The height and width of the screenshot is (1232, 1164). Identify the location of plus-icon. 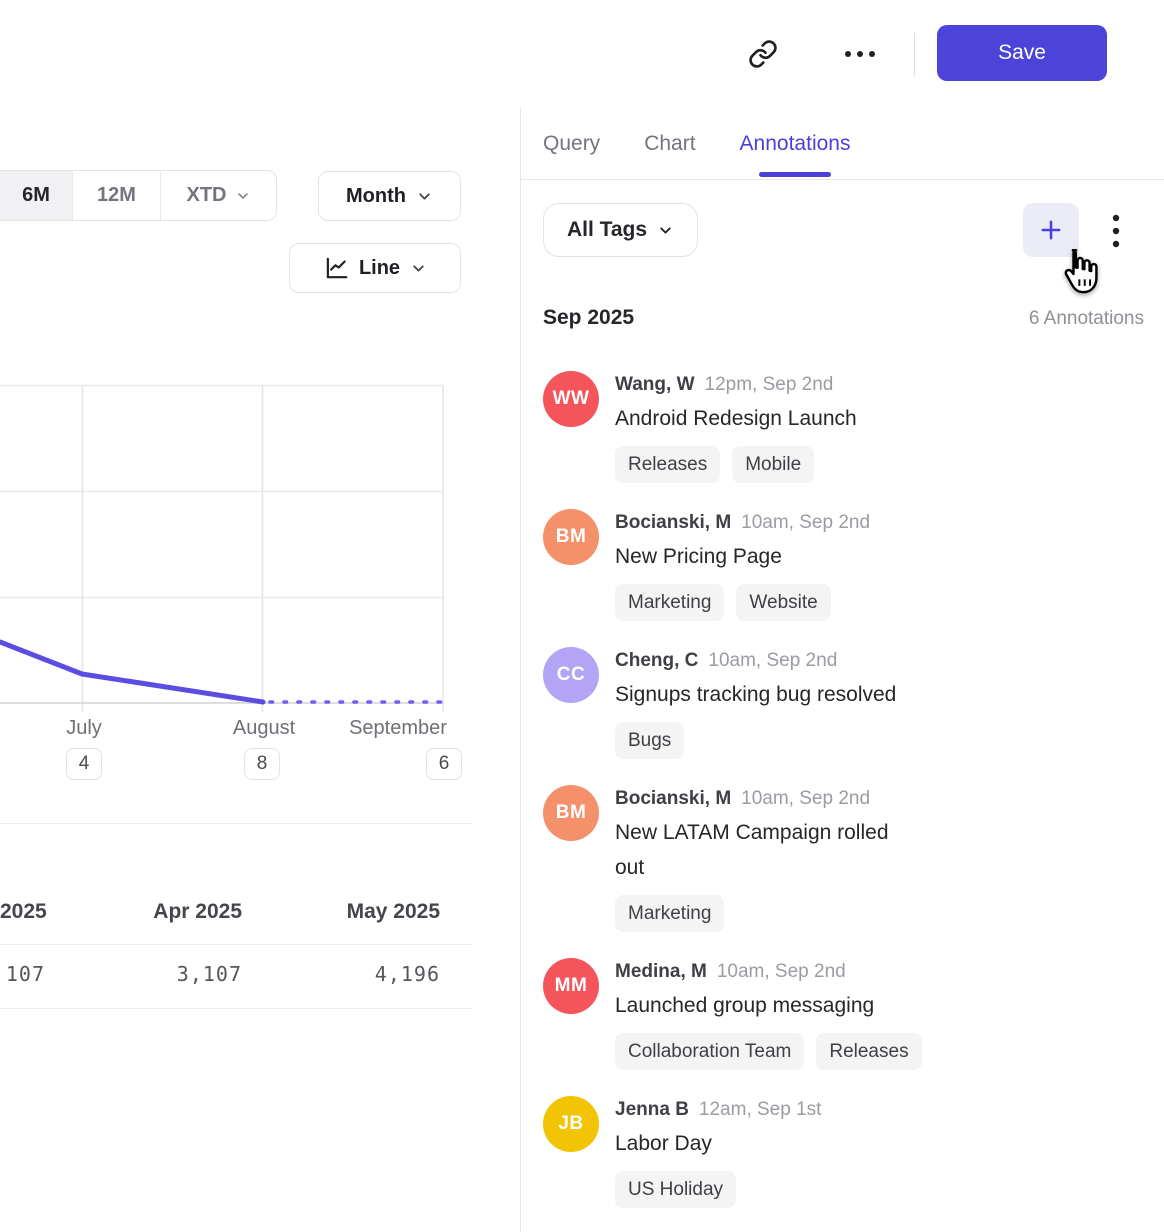
(1051, 230).